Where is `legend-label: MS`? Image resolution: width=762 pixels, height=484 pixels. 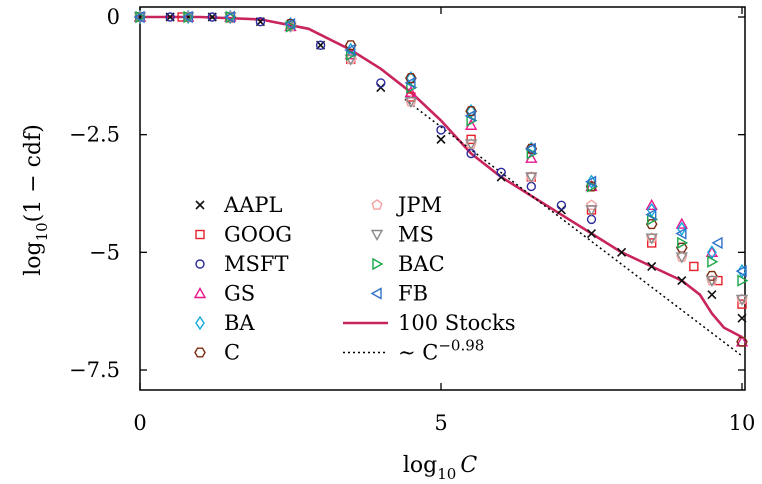
legend-label: MS is located at coordinates (416, 235).